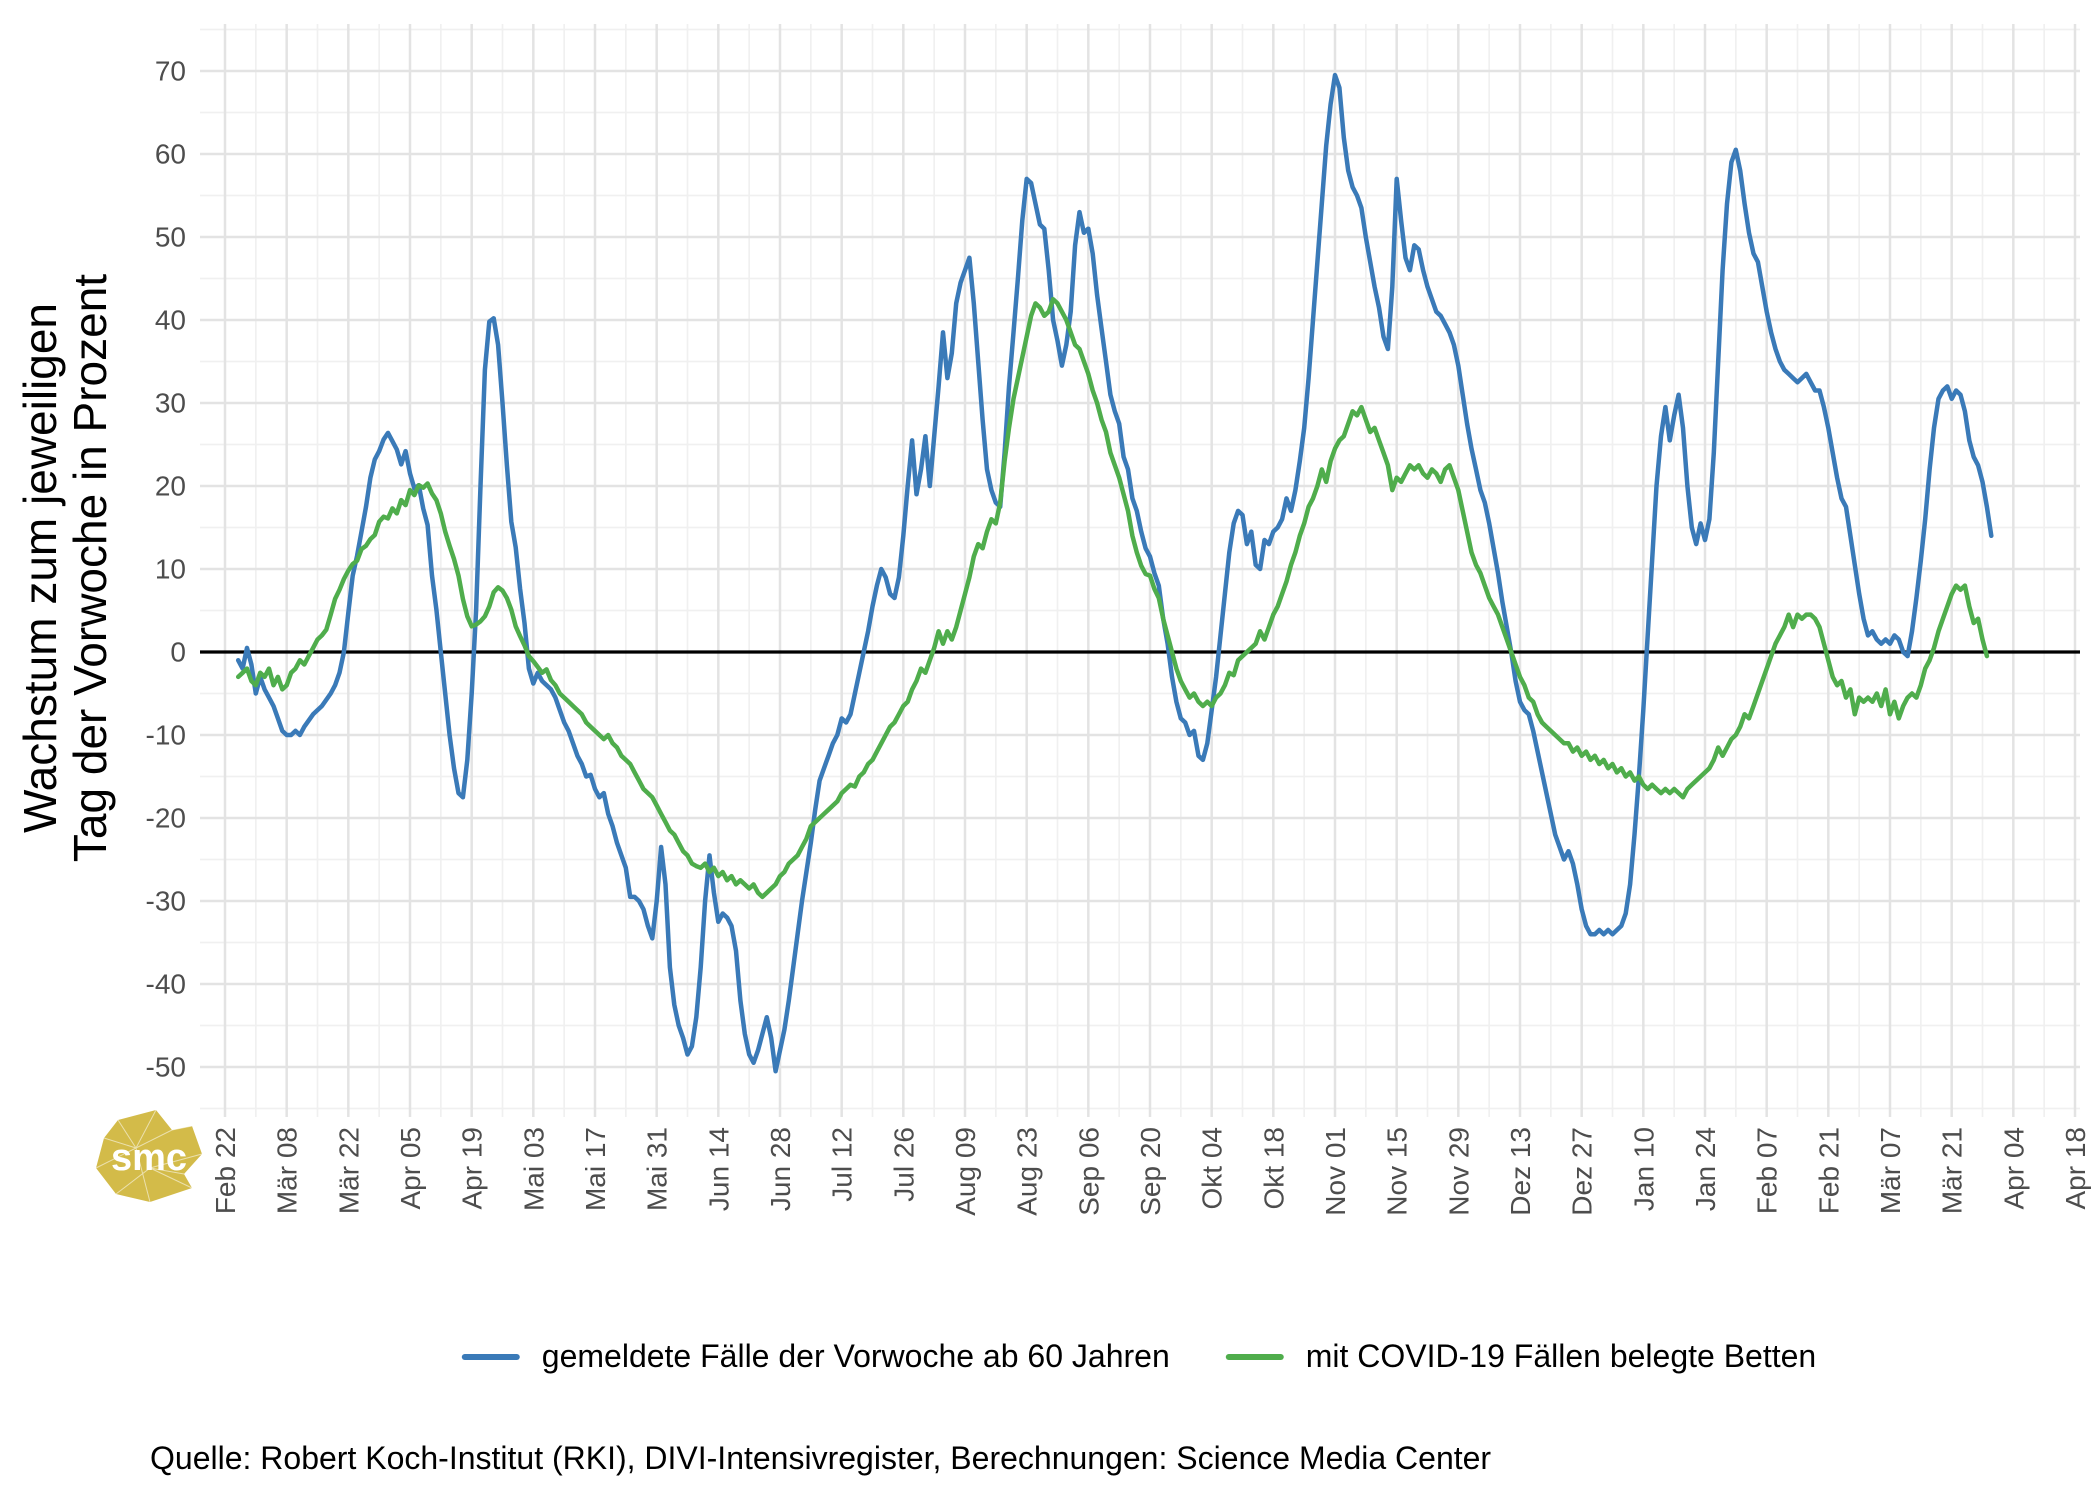 This screenshot has height=1499, width=2100. Describe the element at coordinates (490, 1356) in the screenshot. I see `legend-swatch-cases-icon` at that location.